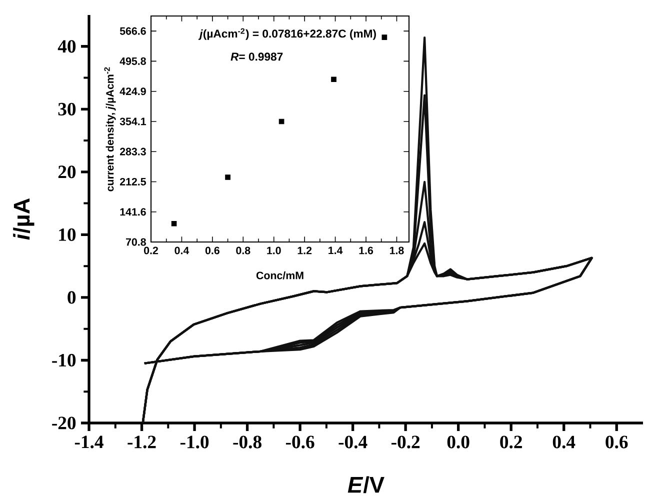 The width and height of the screenshot is (646, 498). Describe the element at coordinates (67, 109) in the screenshot. I see `y-tick-label: 30` at that location.